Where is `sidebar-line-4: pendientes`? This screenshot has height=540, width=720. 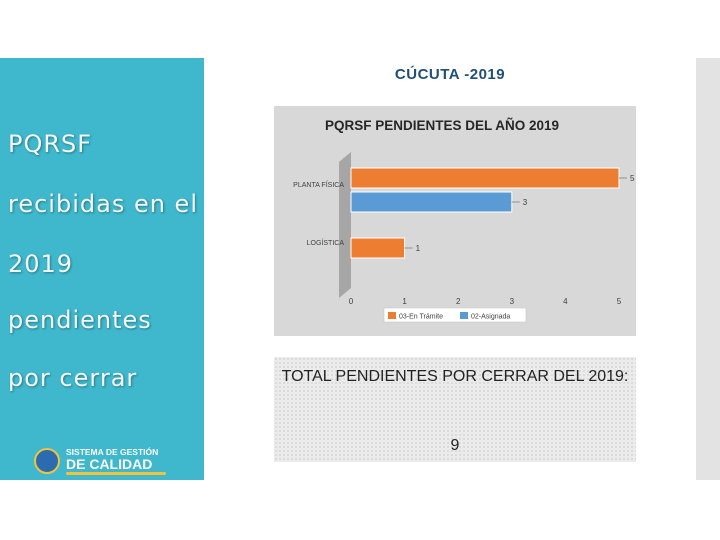
sidebar-line-4: pendientes is located at coordinates (80, 320).